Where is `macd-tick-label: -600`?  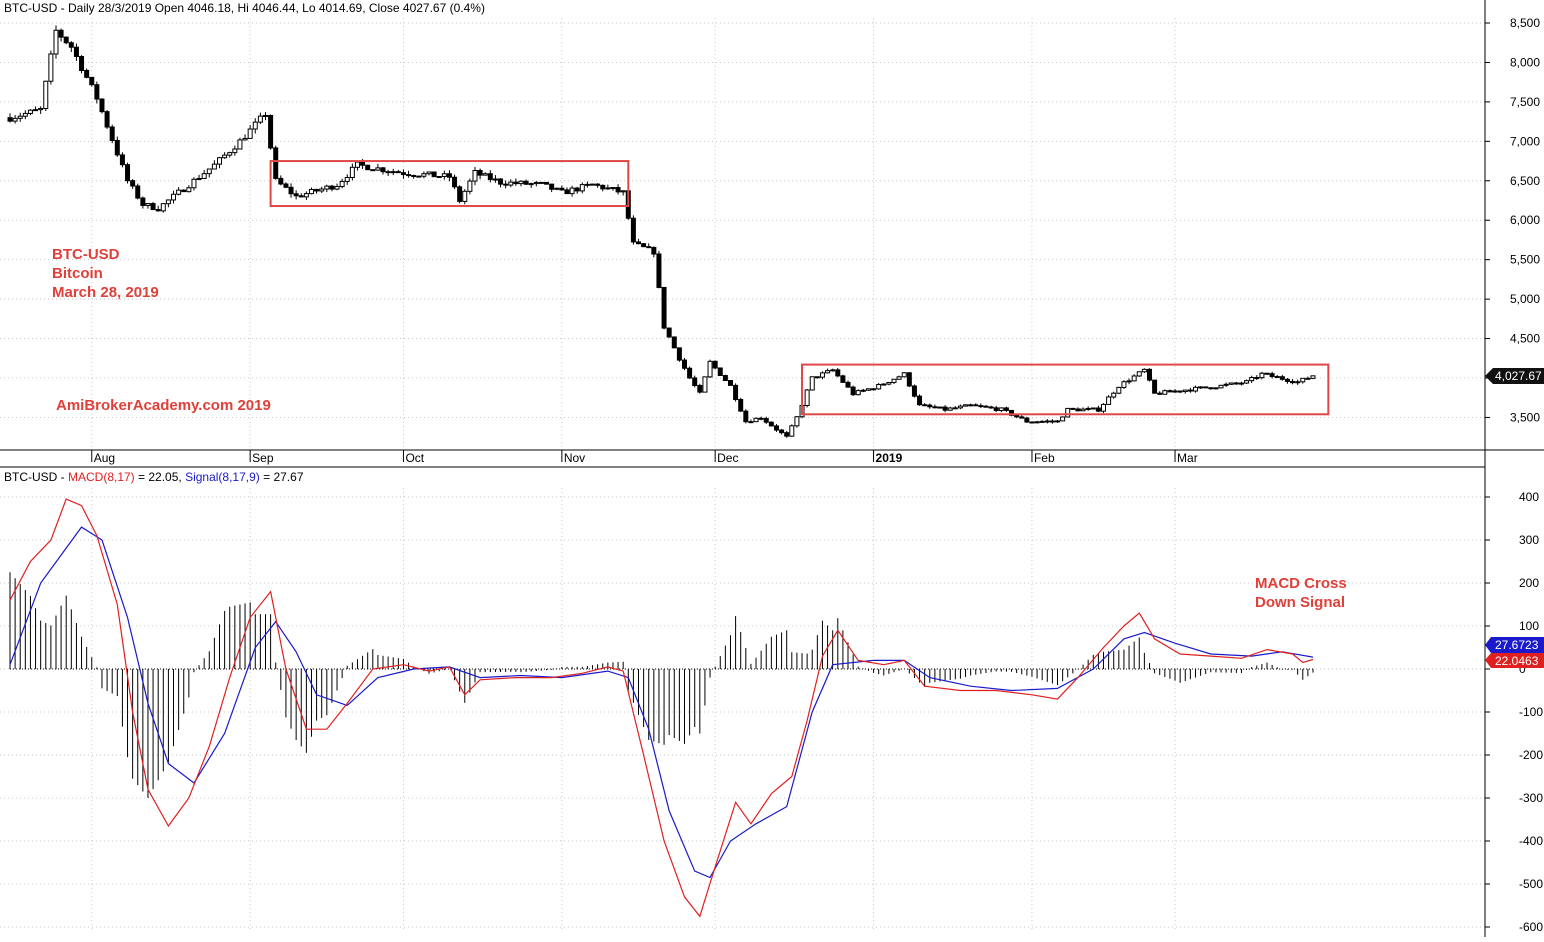 macd-tick-label: -600 is located at coordinates (1531, 927).